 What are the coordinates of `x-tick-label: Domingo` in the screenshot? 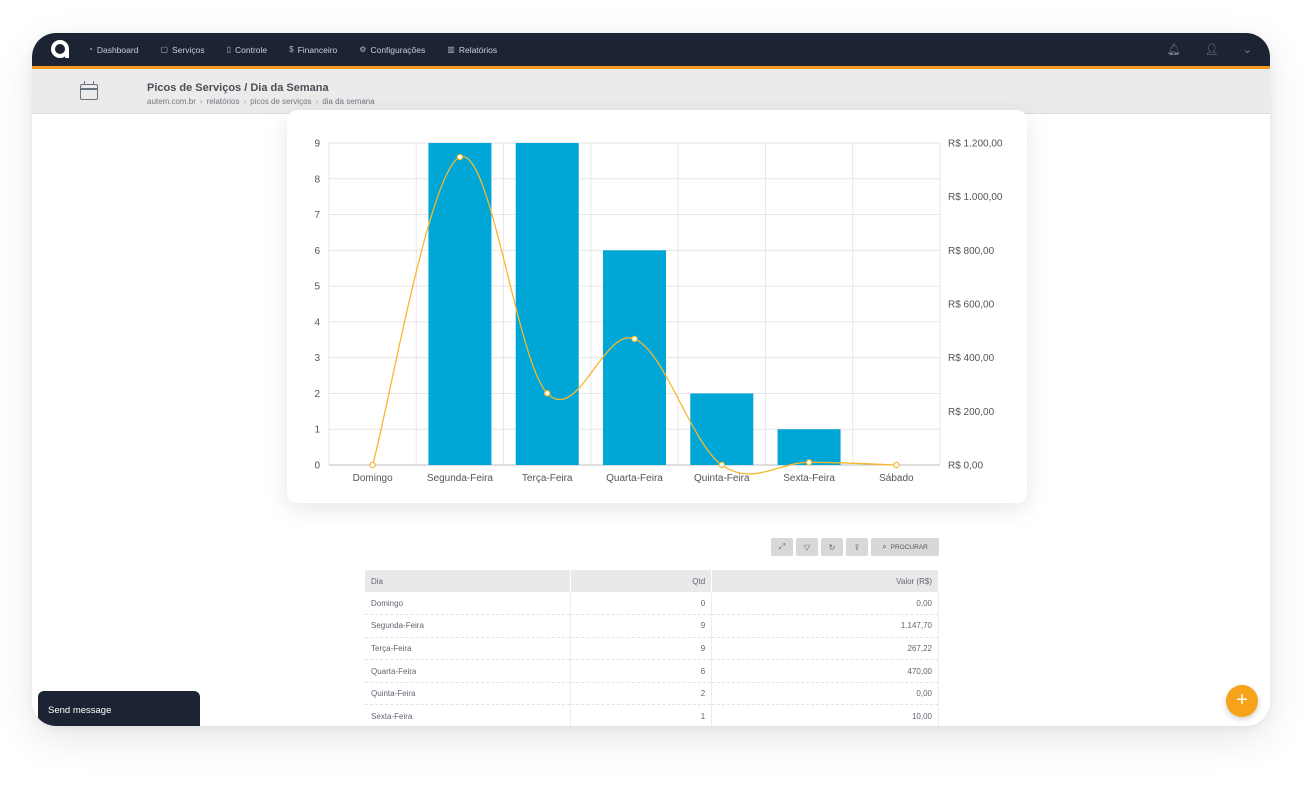 It's located at (373, 478).